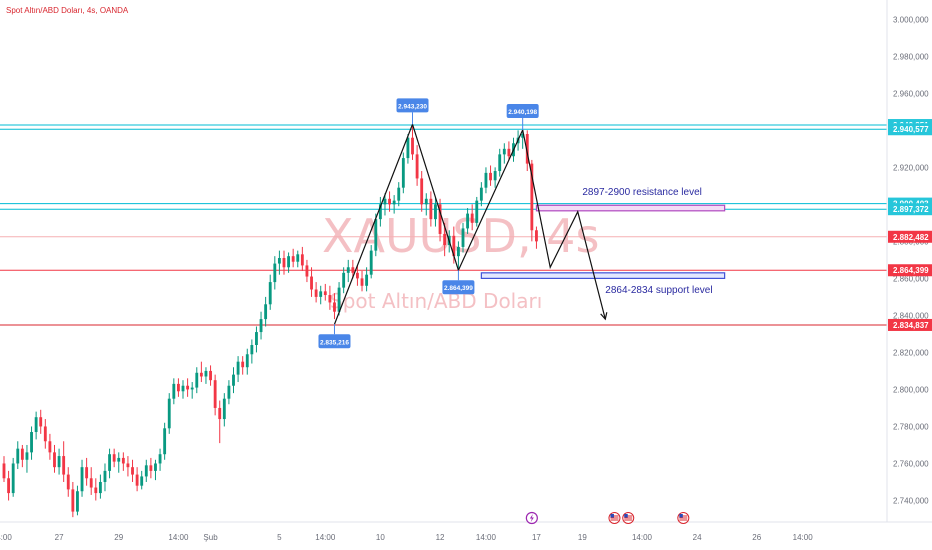  I want to click on time-tick-label: 24, so click(697, 537).